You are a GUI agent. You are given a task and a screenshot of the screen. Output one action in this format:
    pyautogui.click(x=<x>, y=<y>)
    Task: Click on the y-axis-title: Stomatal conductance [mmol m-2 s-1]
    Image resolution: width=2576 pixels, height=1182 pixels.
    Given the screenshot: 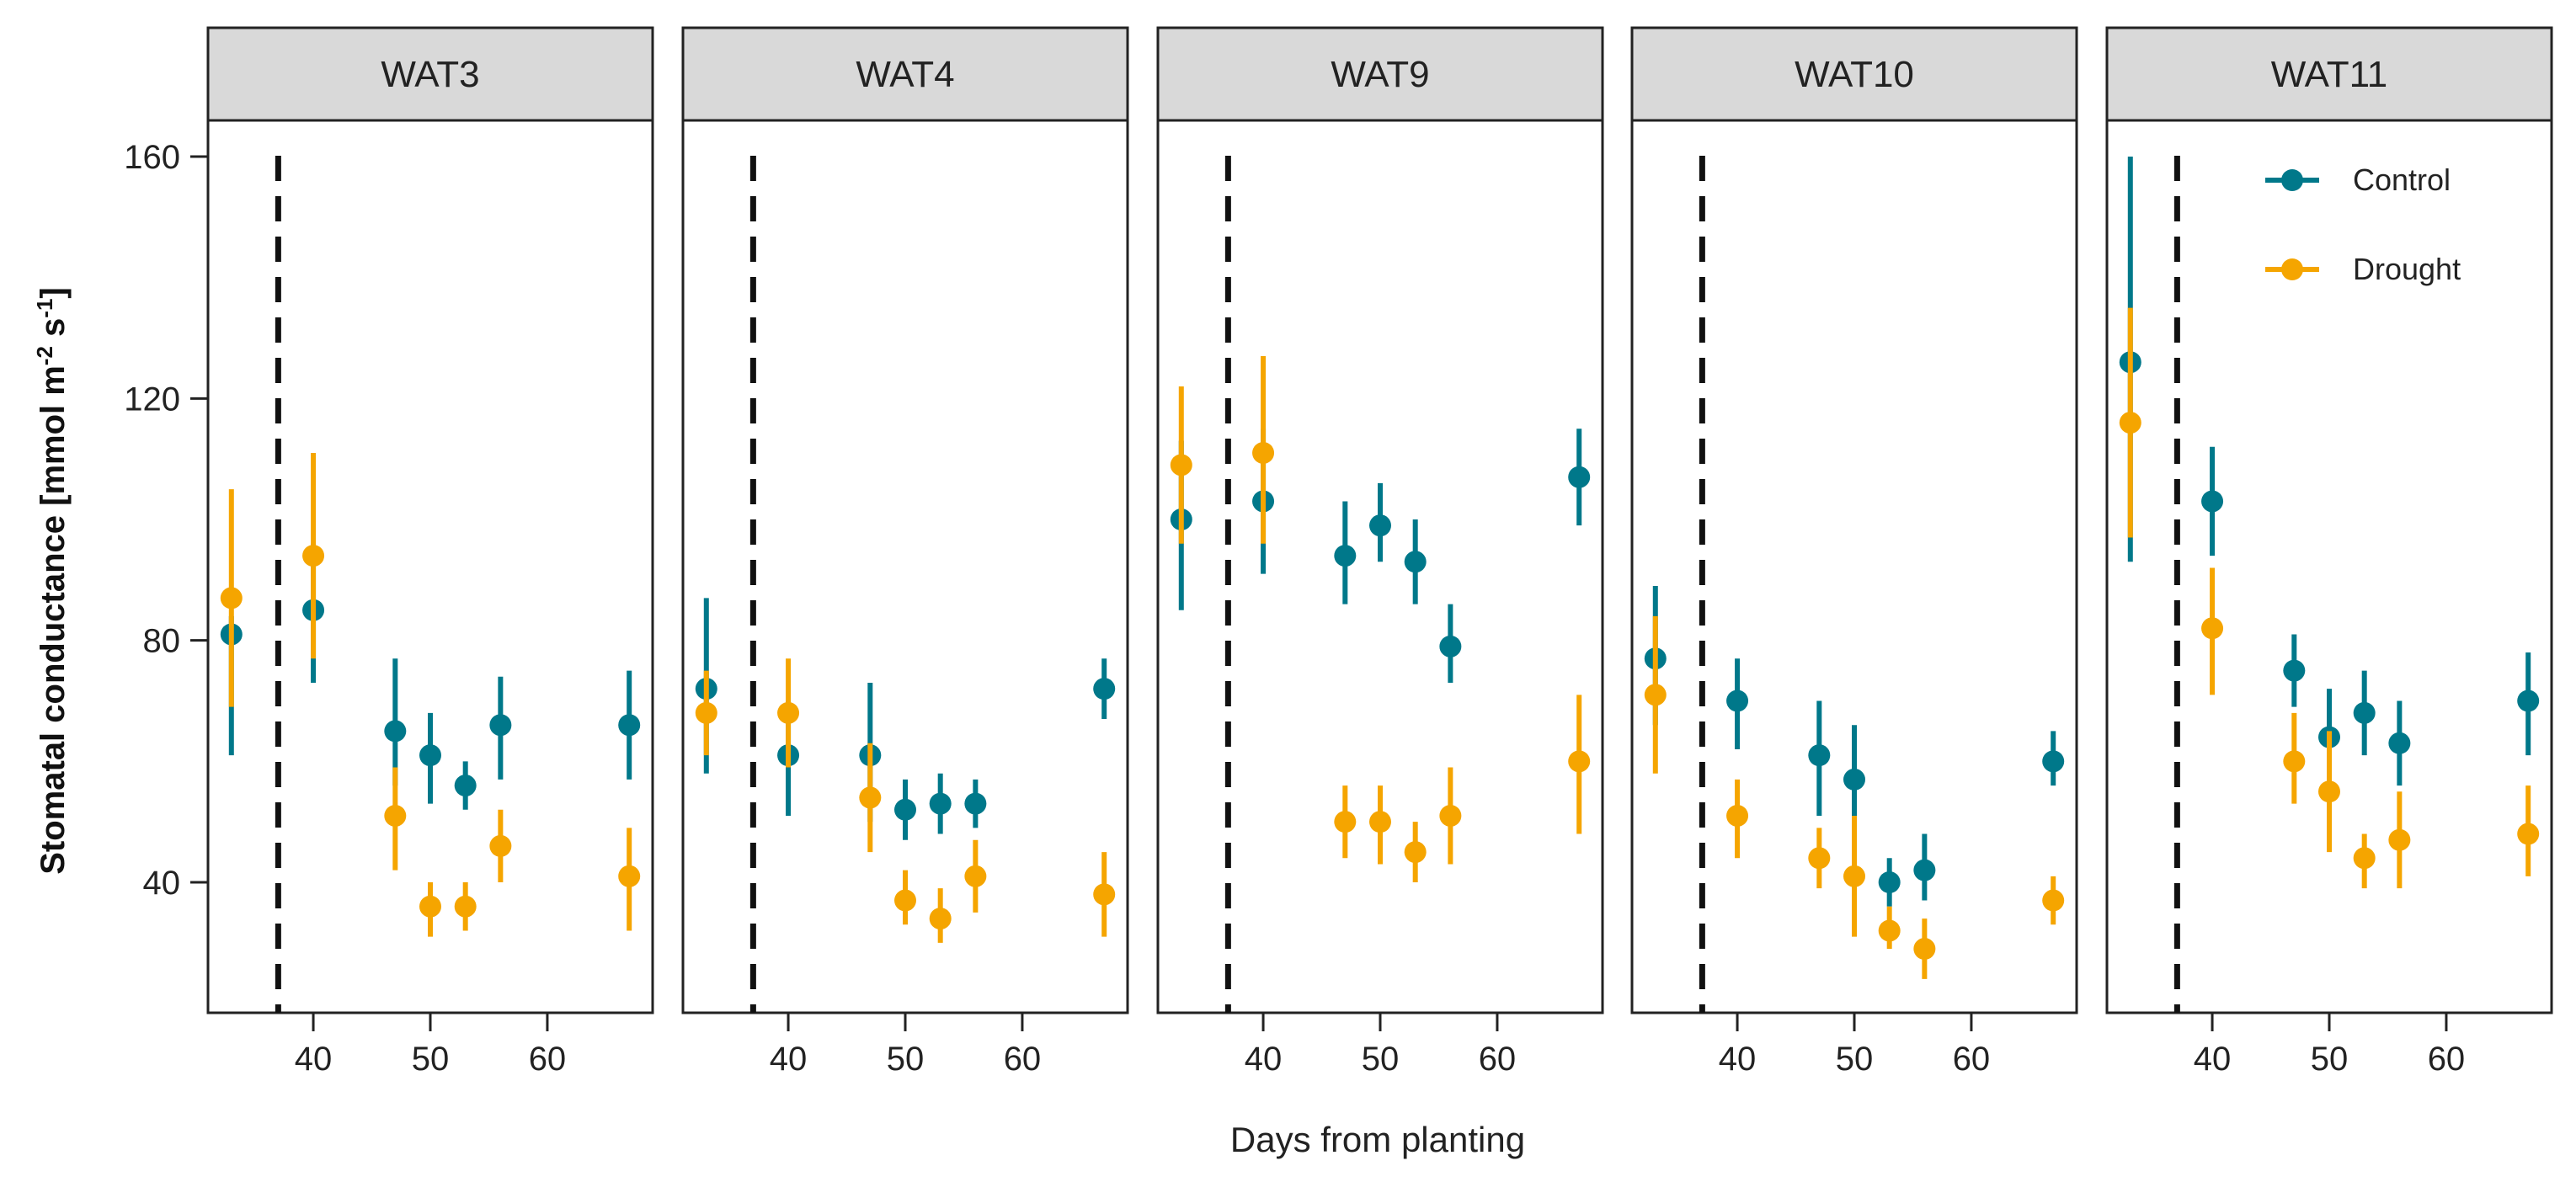 What is the action you would take?
    pyautogui.click(x=52, y=581)
    